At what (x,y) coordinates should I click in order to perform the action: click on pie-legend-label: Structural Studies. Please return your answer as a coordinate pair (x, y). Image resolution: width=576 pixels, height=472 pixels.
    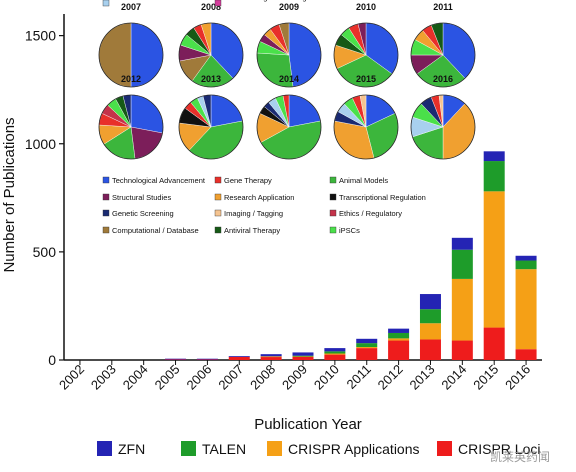
    Looking at the image, I should click on (141, 197).